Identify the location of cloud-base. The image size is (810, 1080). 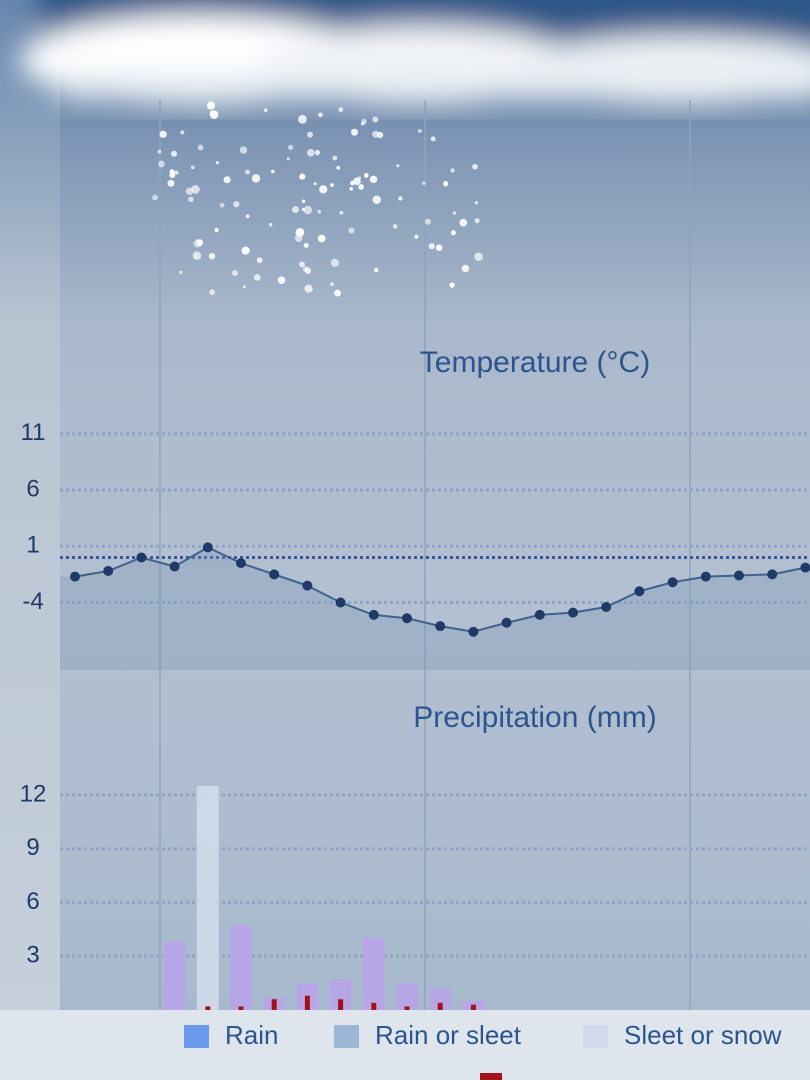
(435, 85).